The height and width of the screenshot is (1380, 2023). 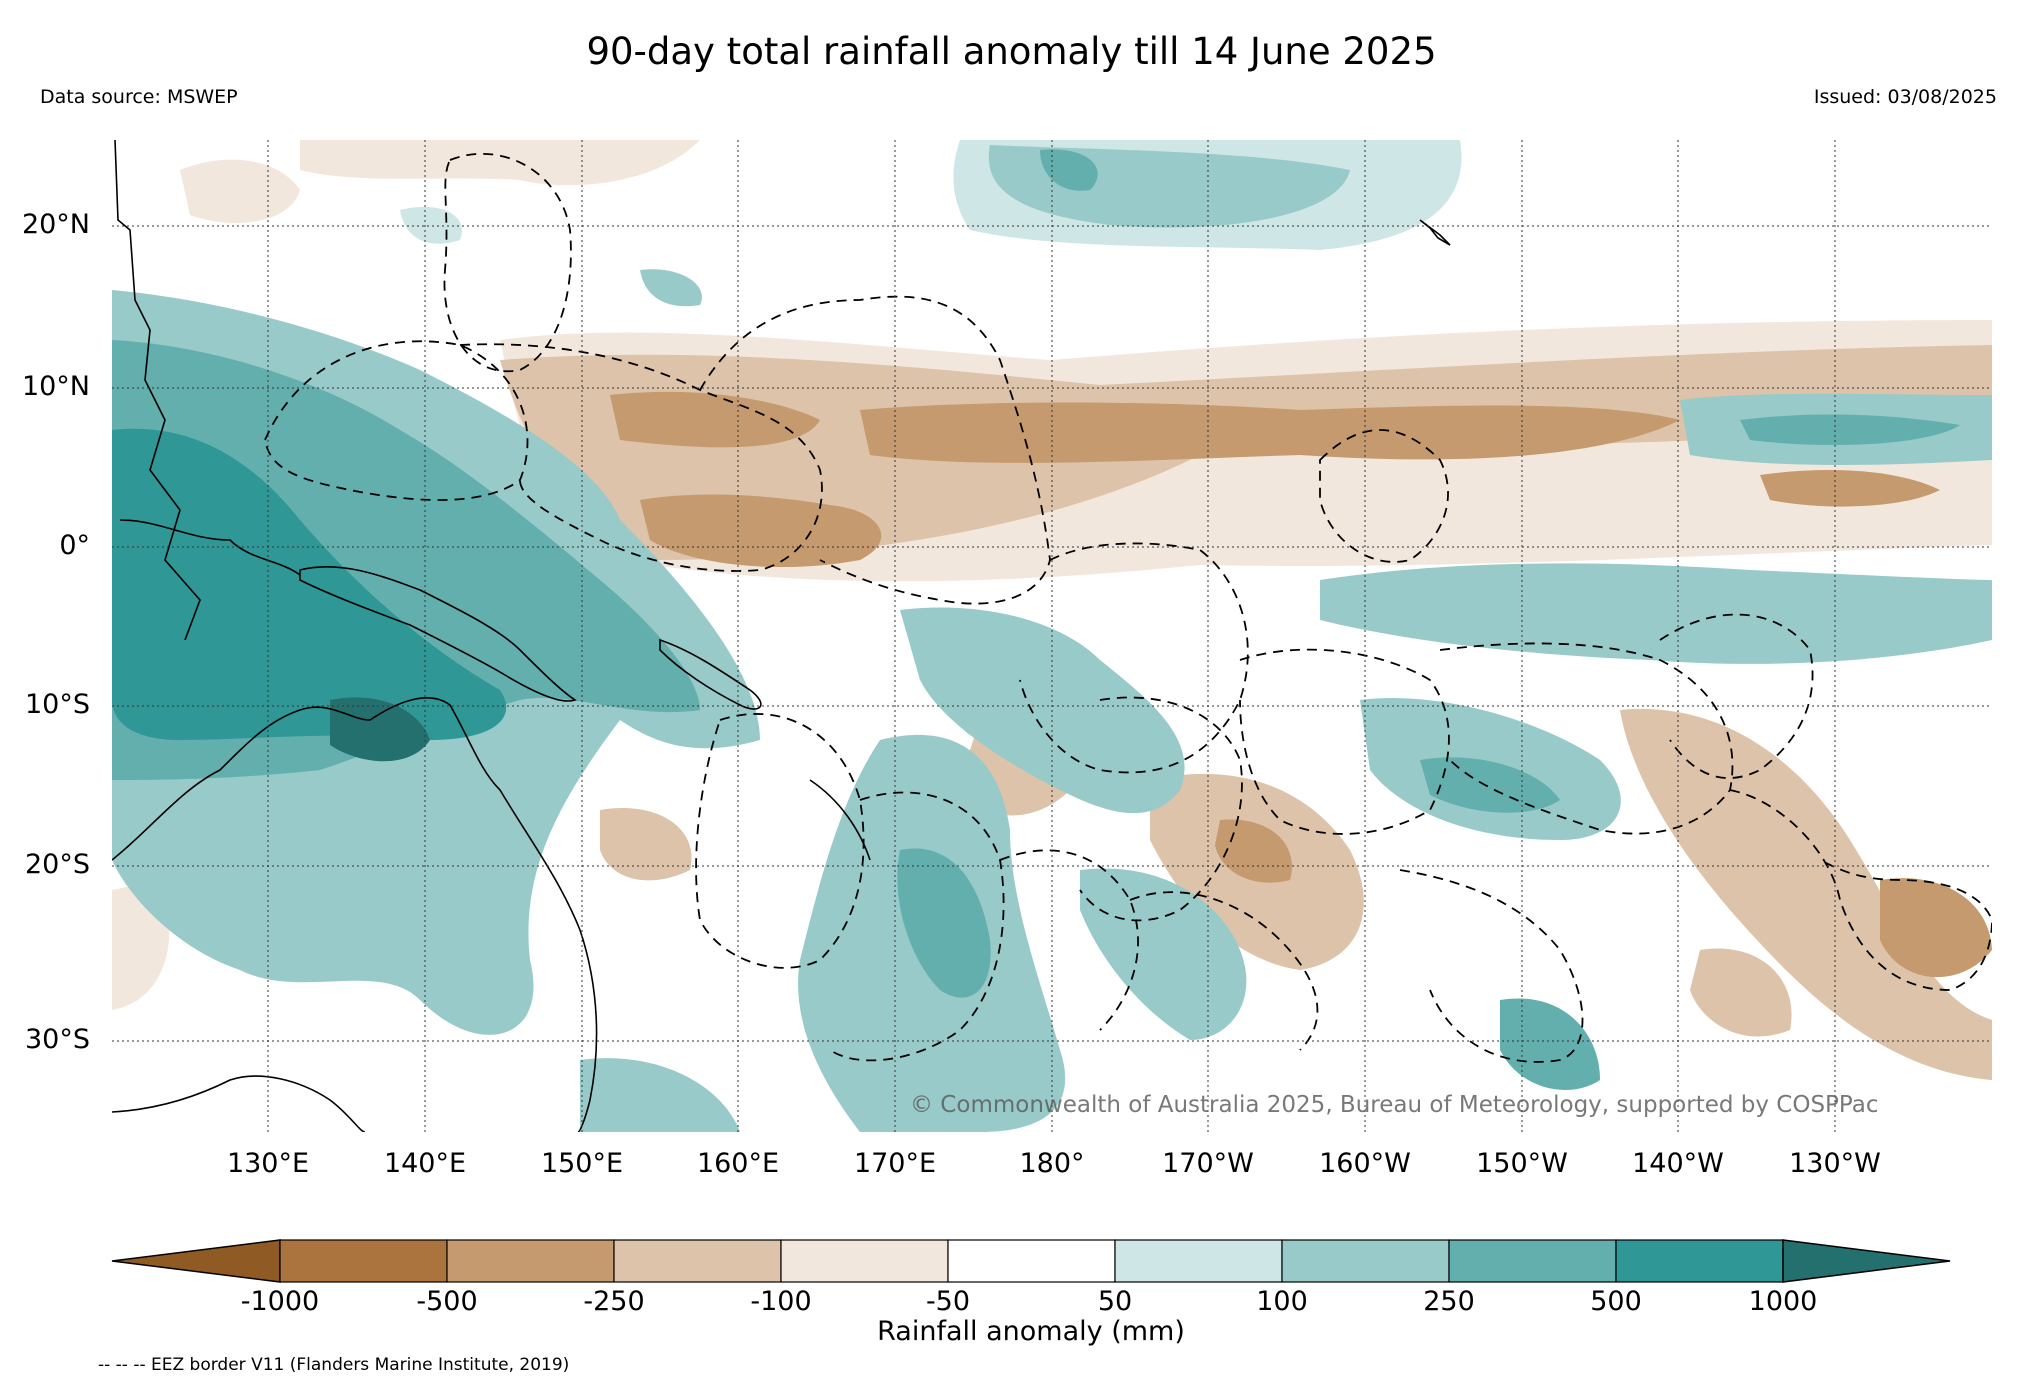 I want to click on colorbar-low-extension, so click(x=196, y=1261).